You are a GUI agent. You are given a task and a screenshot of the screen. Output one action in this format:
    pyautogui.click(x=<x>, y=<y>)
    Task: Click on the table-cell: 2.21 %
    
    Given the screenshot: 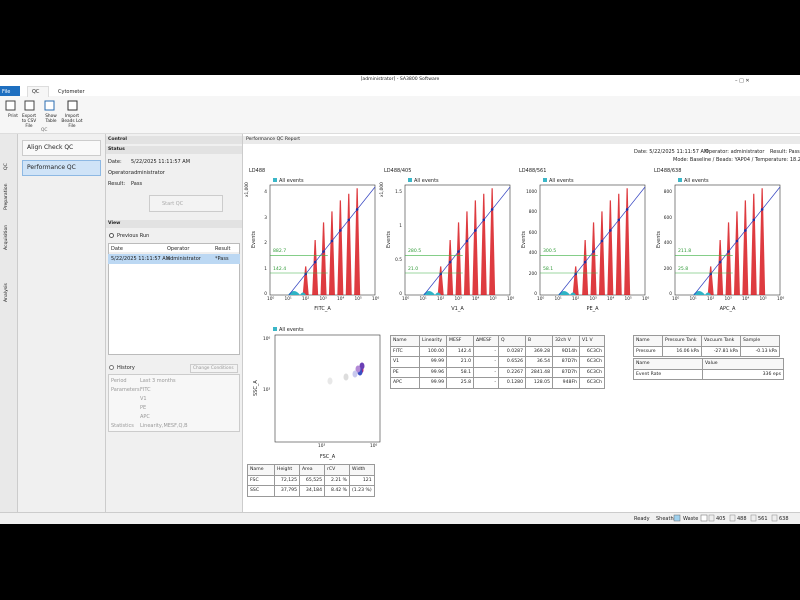 What is the action you would take?
    pyautogui.click(x=337, y=480)
    